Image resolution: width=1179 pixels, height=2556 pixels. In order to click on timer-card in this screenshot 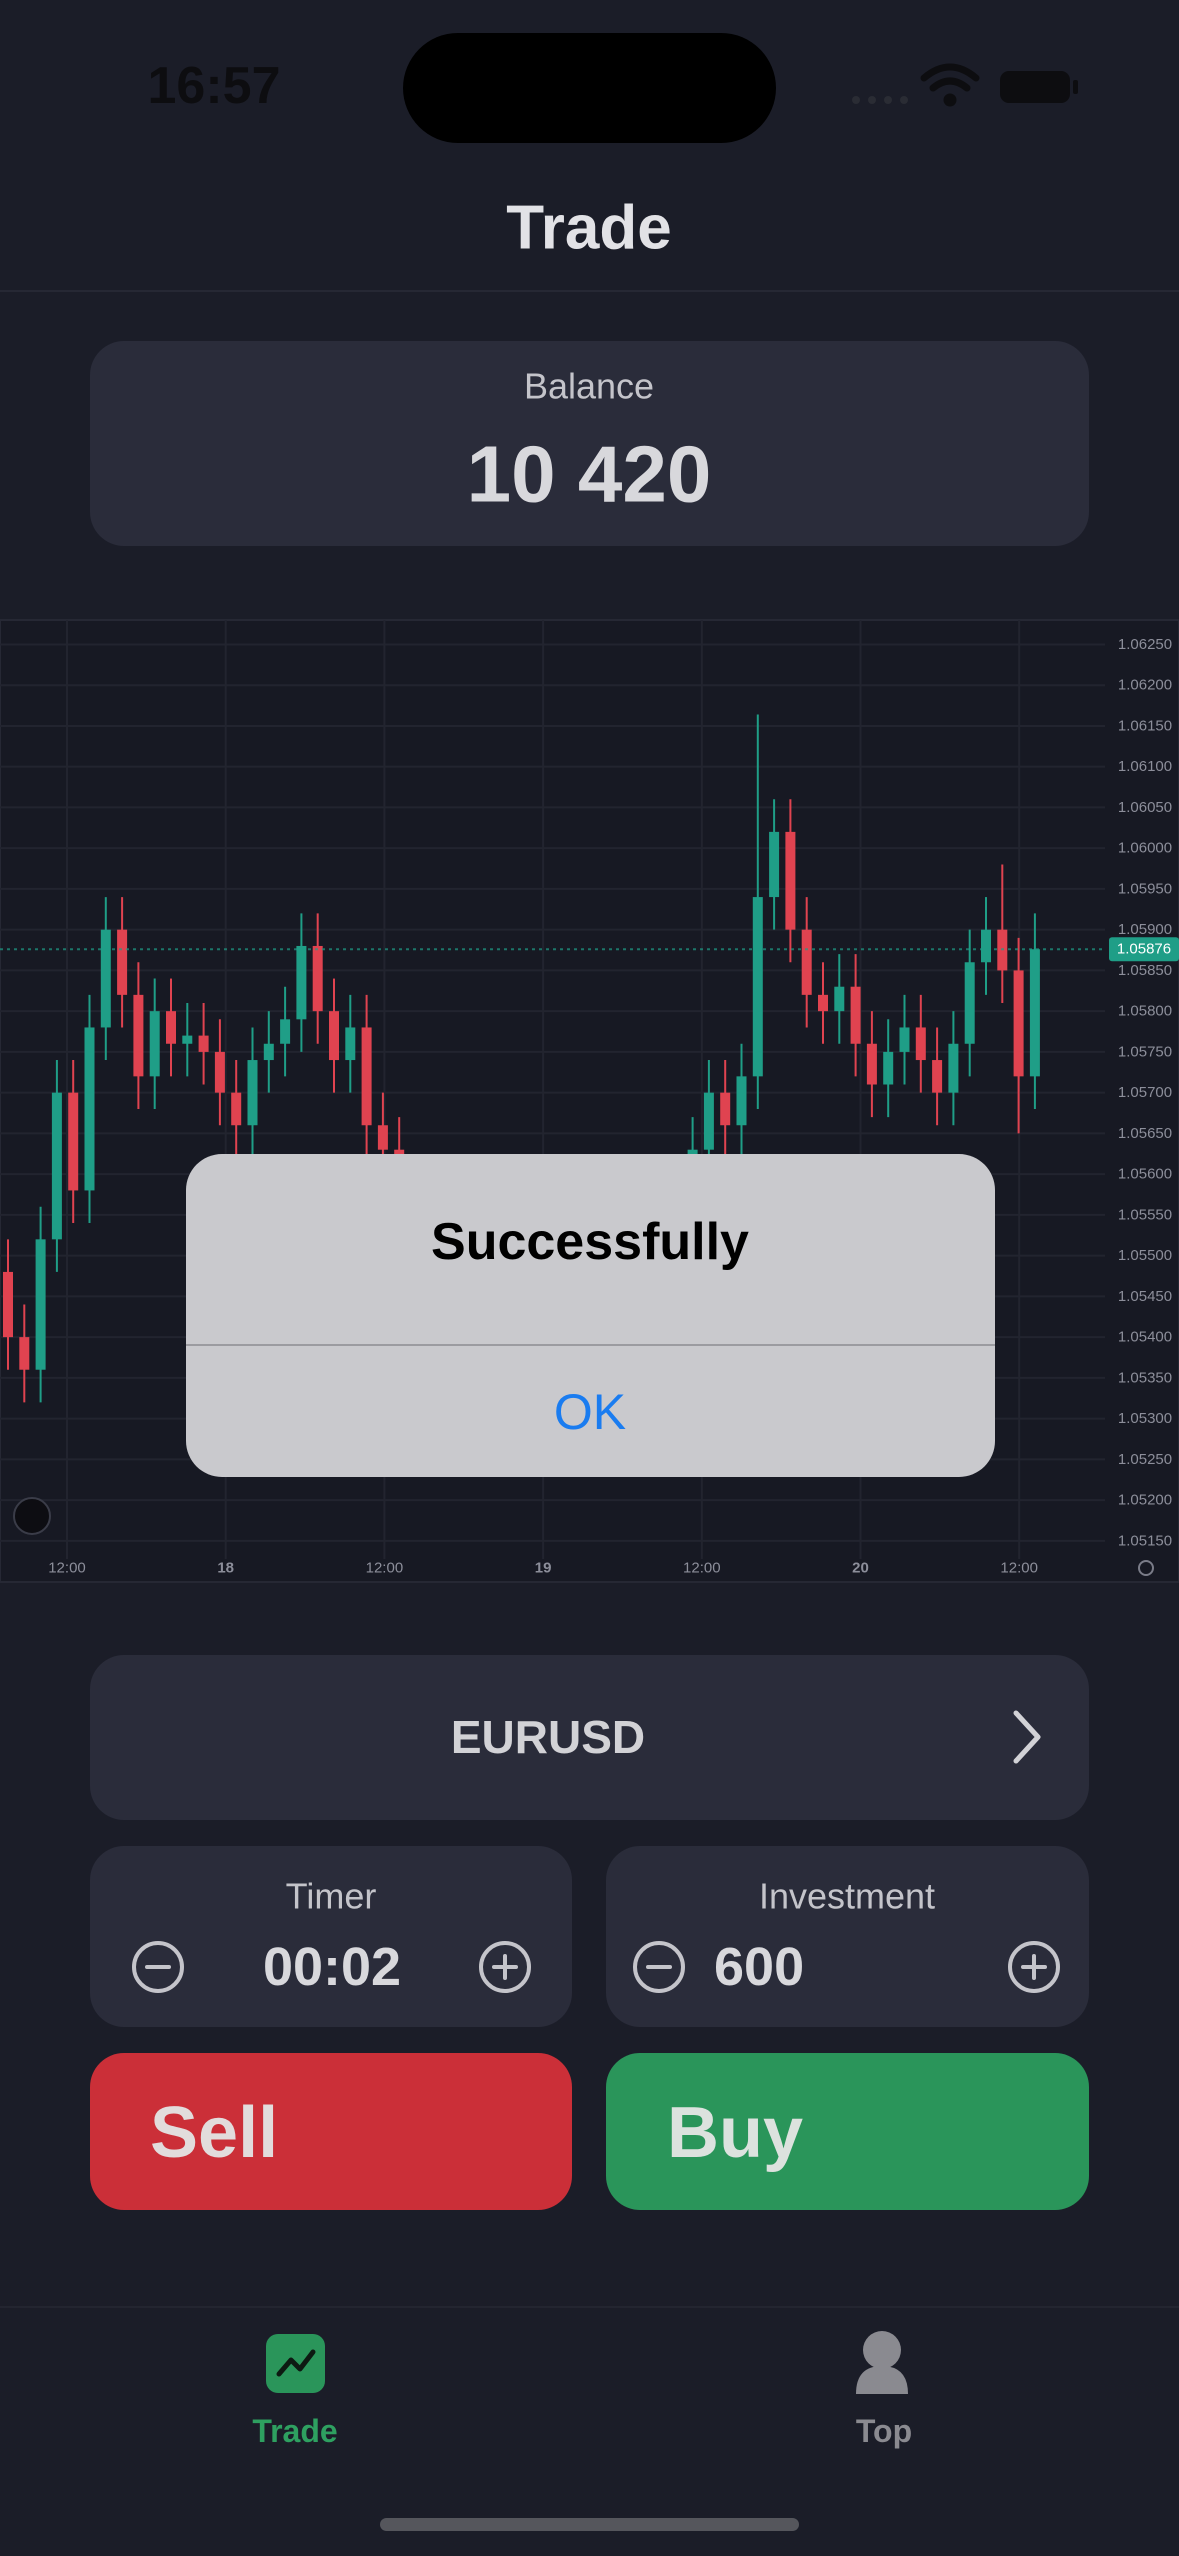, I will do `click(331, 1936)`.